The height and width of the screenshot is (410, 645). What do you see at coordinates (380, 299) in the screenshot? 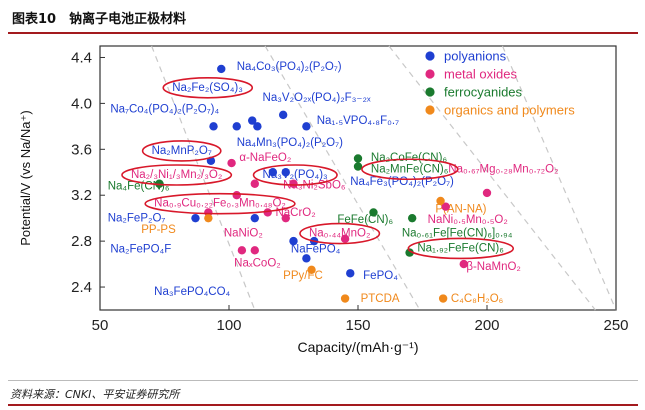
I see `material-label: PTCDA` at bounding box center [380, 299].